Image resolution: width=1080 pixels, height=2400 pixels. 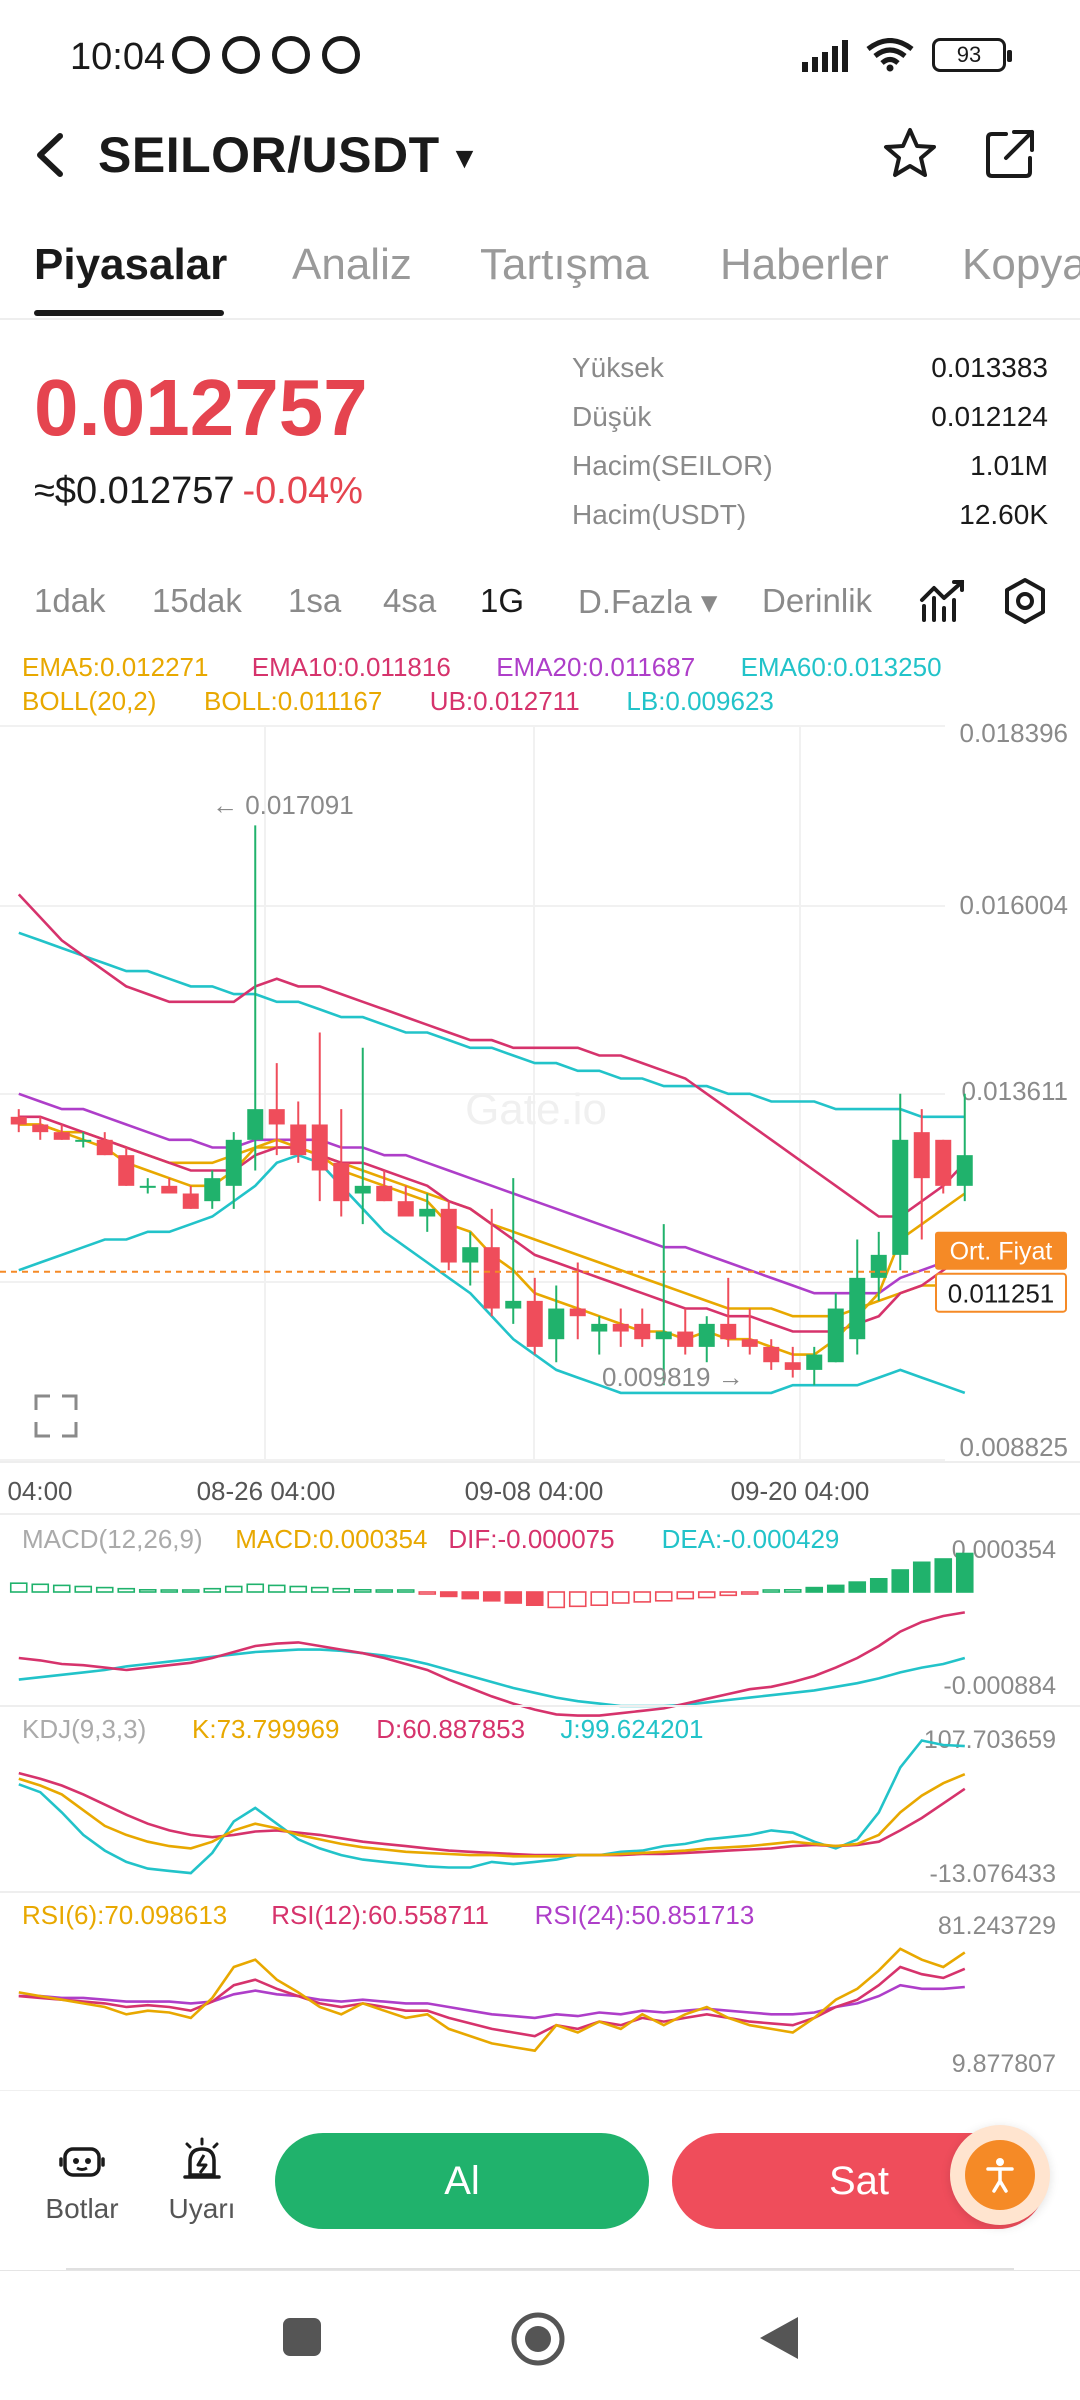 What do you see at coordinates (673, 1377) in the screenshot?
I see `low-annotation: 0.009819 →` at bounding box center [673, 1377].